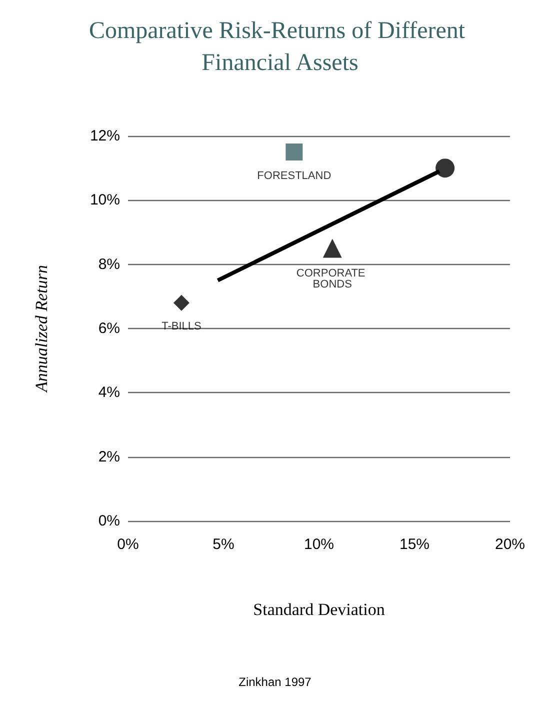 The width and height of the screenshot is (550, 702). Describe the element at coordinates (109, 457) in the screenshot. I see `y-tick-label: 2%` at that location.